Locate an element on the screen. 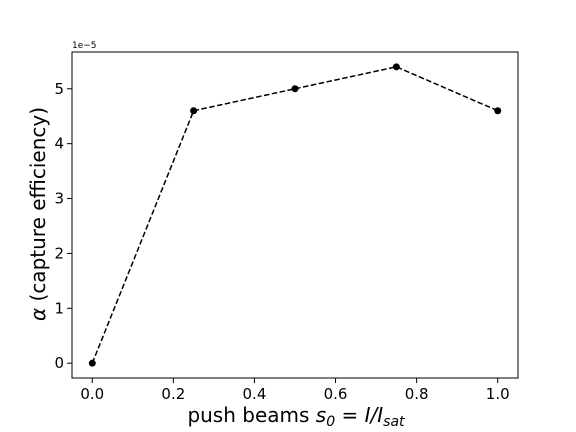 This screenshot has height=432, width=576. y-axis-label-rest: (capture efficiency) is located at coordinates (38, 207).